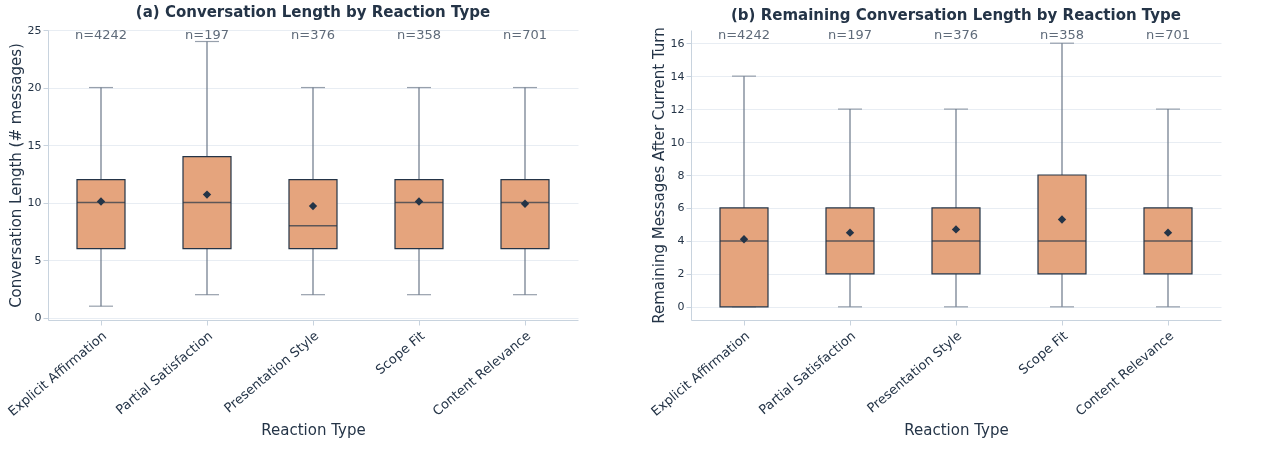  What do you see at coordinates (15, 175) in the screenshot?
I see `y-axis-title: Conversation Length (# messages)` at bounding box center [15, 175].